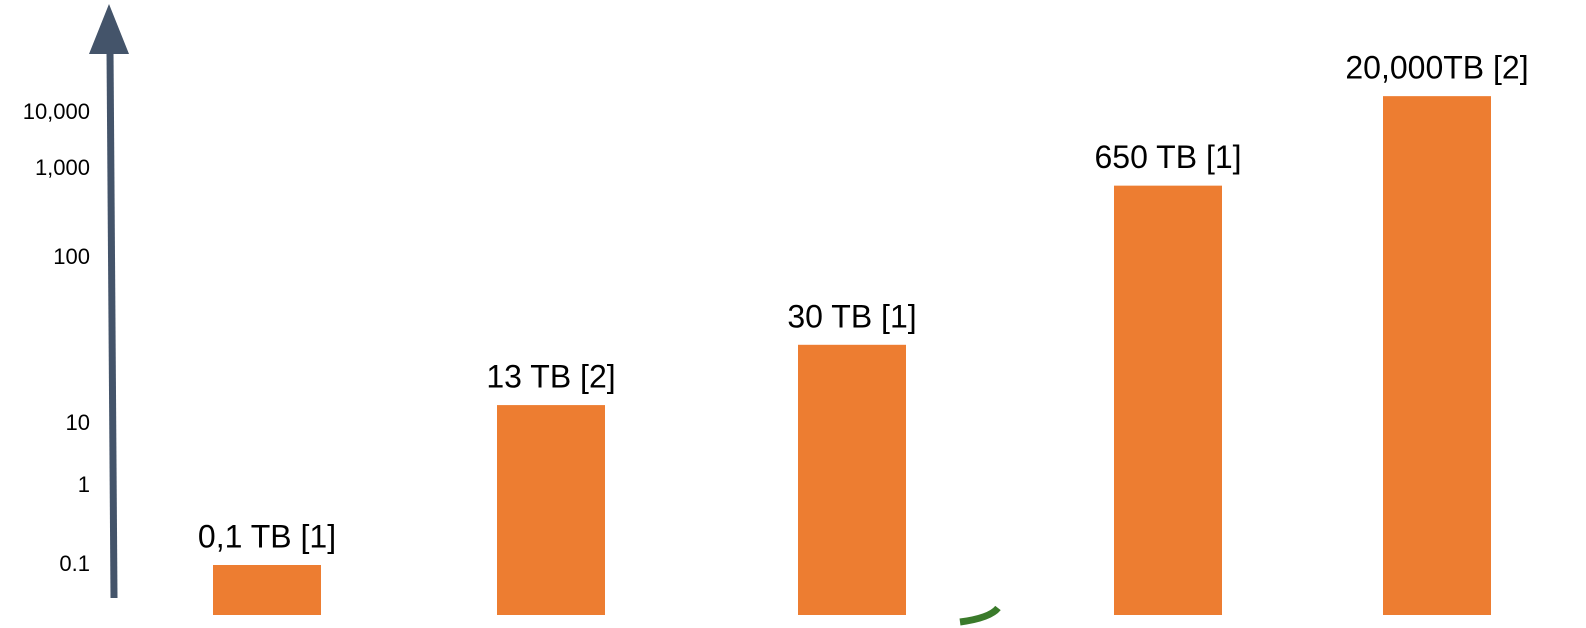 This screenshot has width=1586, height=628. What do you see at coordinates (1167, 157) in the screenshot?
I see `value-label: 650 TB [1]` at bounding box center [1167, 157].